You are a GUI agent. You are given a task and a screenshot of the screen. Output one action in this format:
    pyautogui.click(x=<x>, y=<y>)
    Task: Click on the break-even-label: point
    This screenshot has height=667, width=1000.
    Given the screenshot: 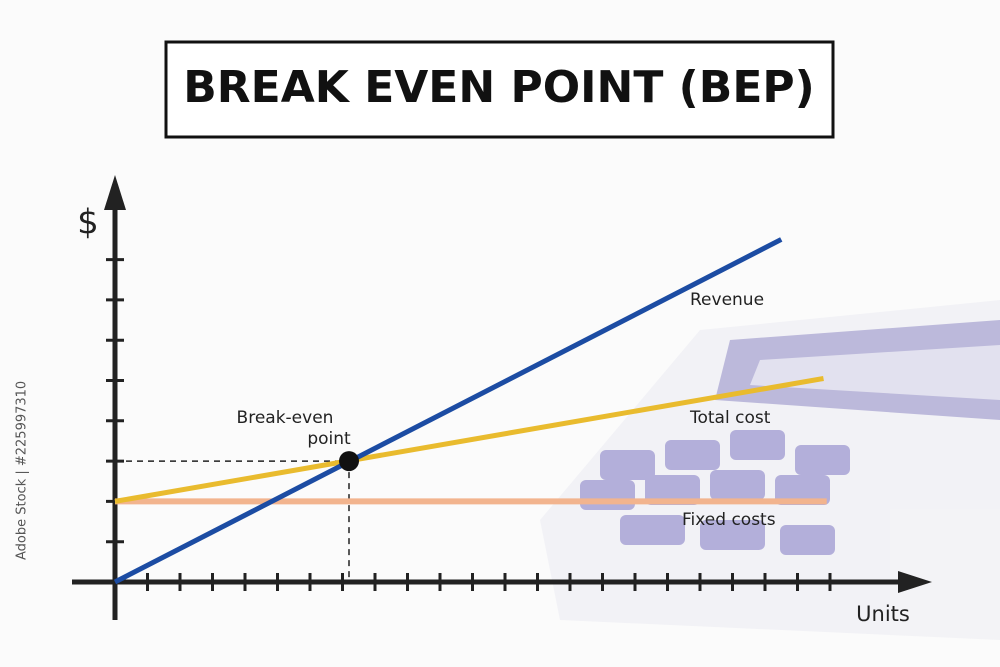 What is the action you would take?
    pyautogui.click(x=329, y=439)
    